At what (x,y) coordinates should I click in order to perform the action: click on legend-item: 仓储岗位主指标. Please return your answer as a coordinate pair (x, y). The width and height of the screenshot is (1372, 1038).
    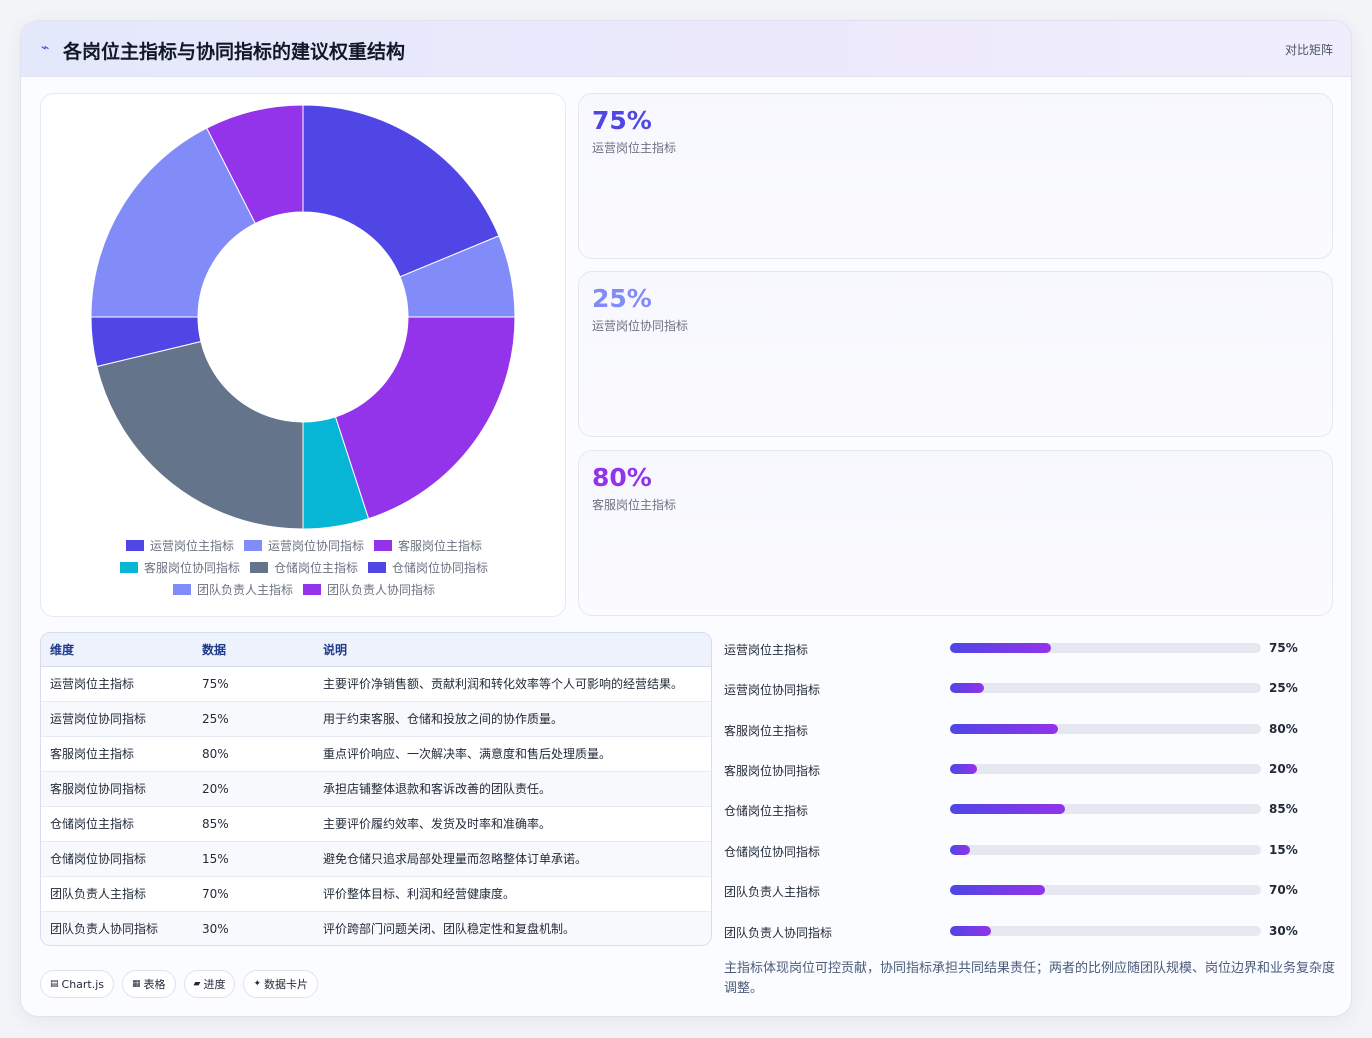
    Looking at the image, I should click on (303, 567).